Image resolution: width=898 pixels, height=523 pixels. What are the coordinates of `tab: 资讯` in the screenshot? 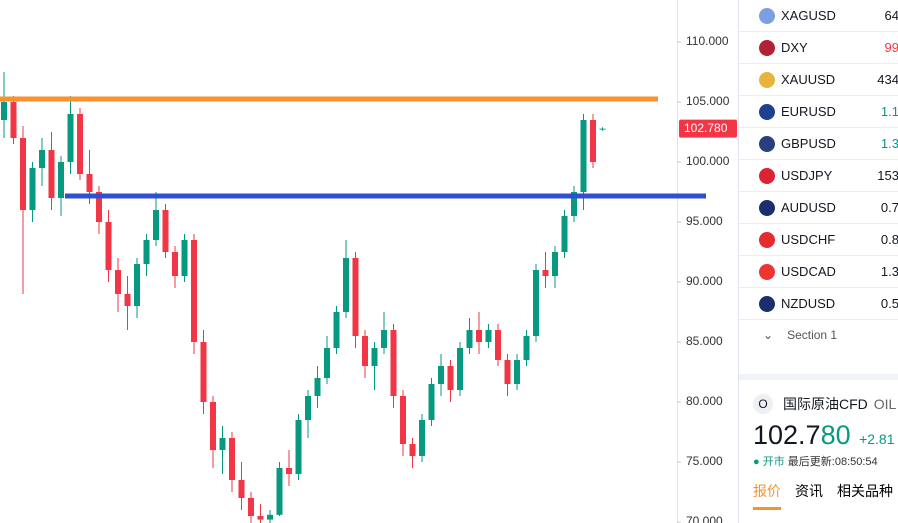 It's located at (809, 491).